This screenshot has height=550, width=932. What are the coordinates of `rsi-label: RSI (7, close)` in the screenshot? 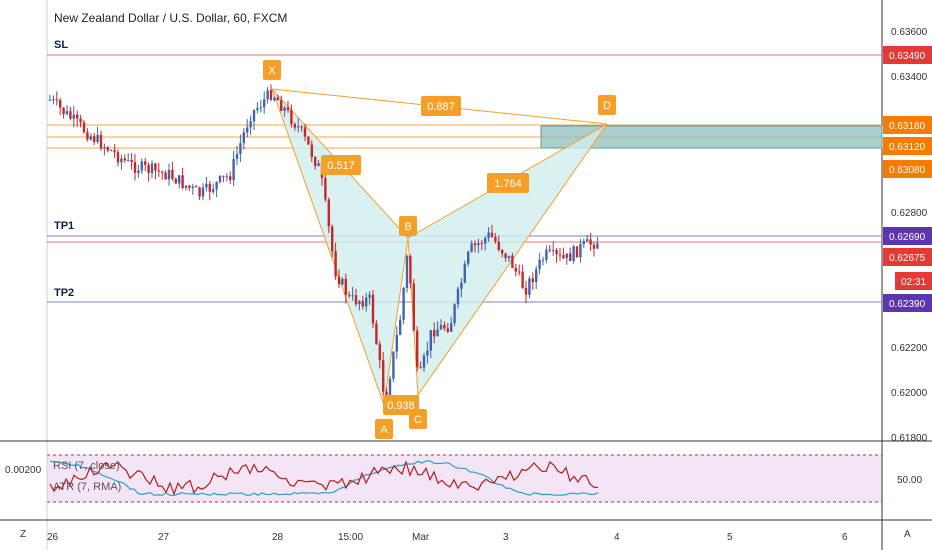 It's located at (86, 466).